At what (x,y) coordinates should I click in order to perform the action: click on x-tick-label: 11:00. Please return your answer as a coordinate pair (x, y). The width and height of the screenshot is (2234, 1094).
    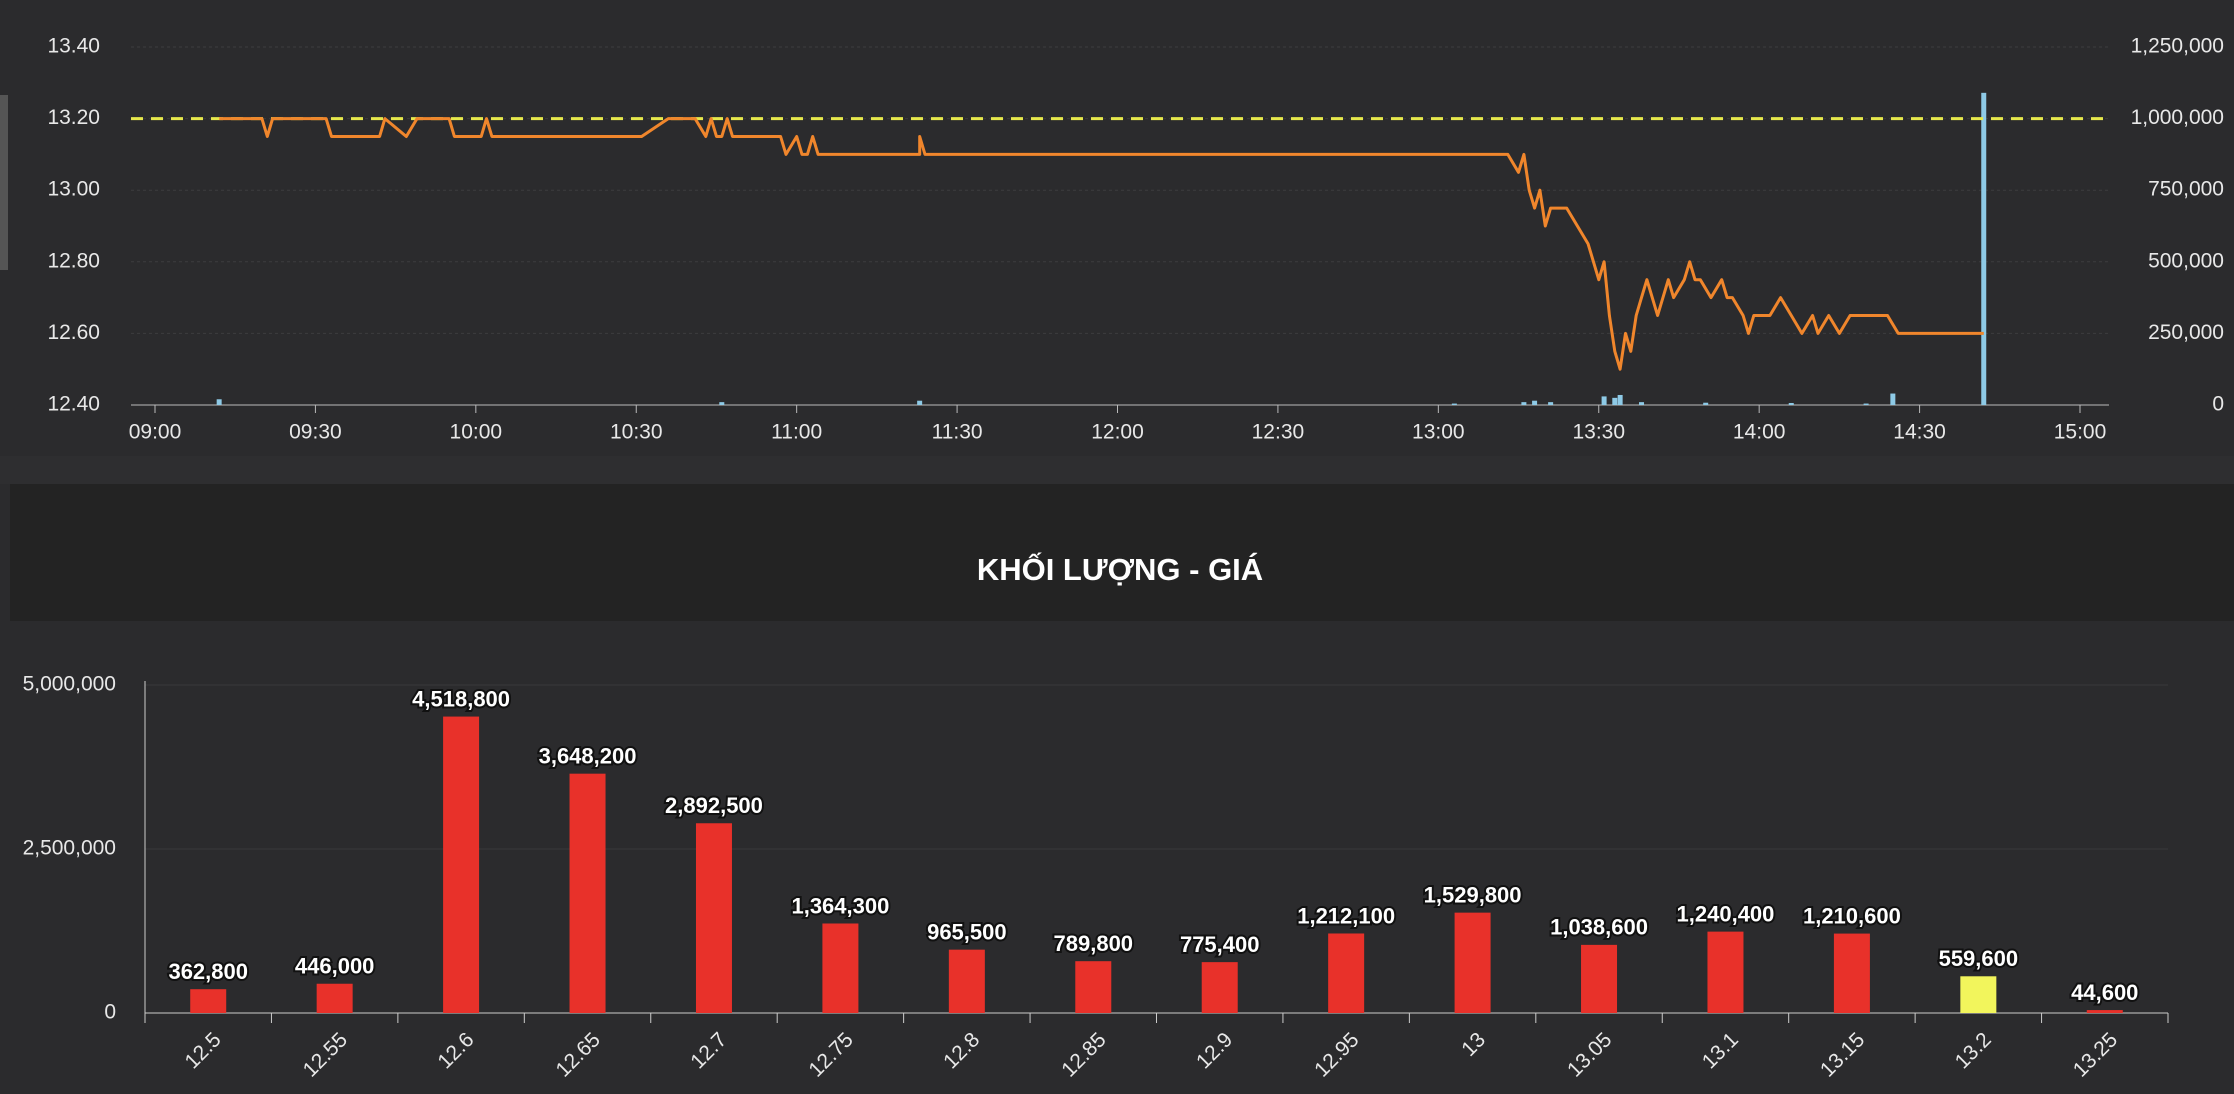
    Looking at the image, I should click on (796, 432).